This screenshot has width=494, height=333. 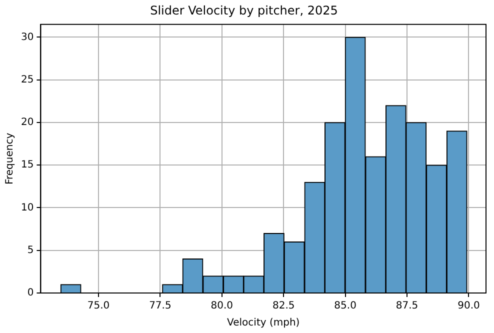 I want to click on x-tick-label: 75.0, so click(x=98, y=306).